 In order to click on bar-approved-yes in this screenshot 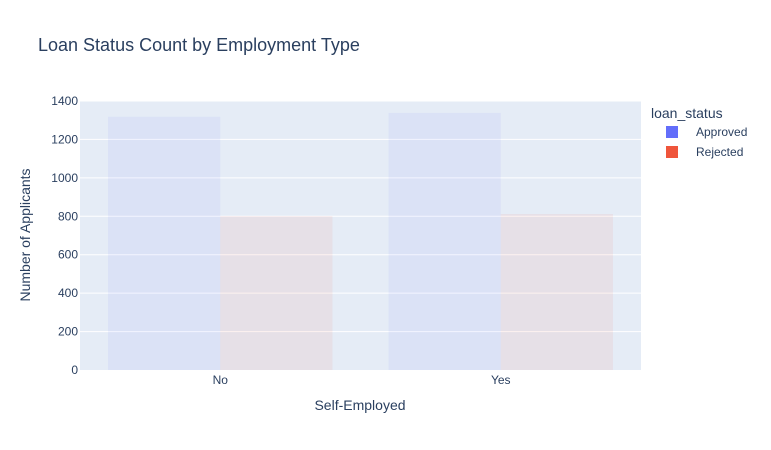, I will do `click(444, 241)`.